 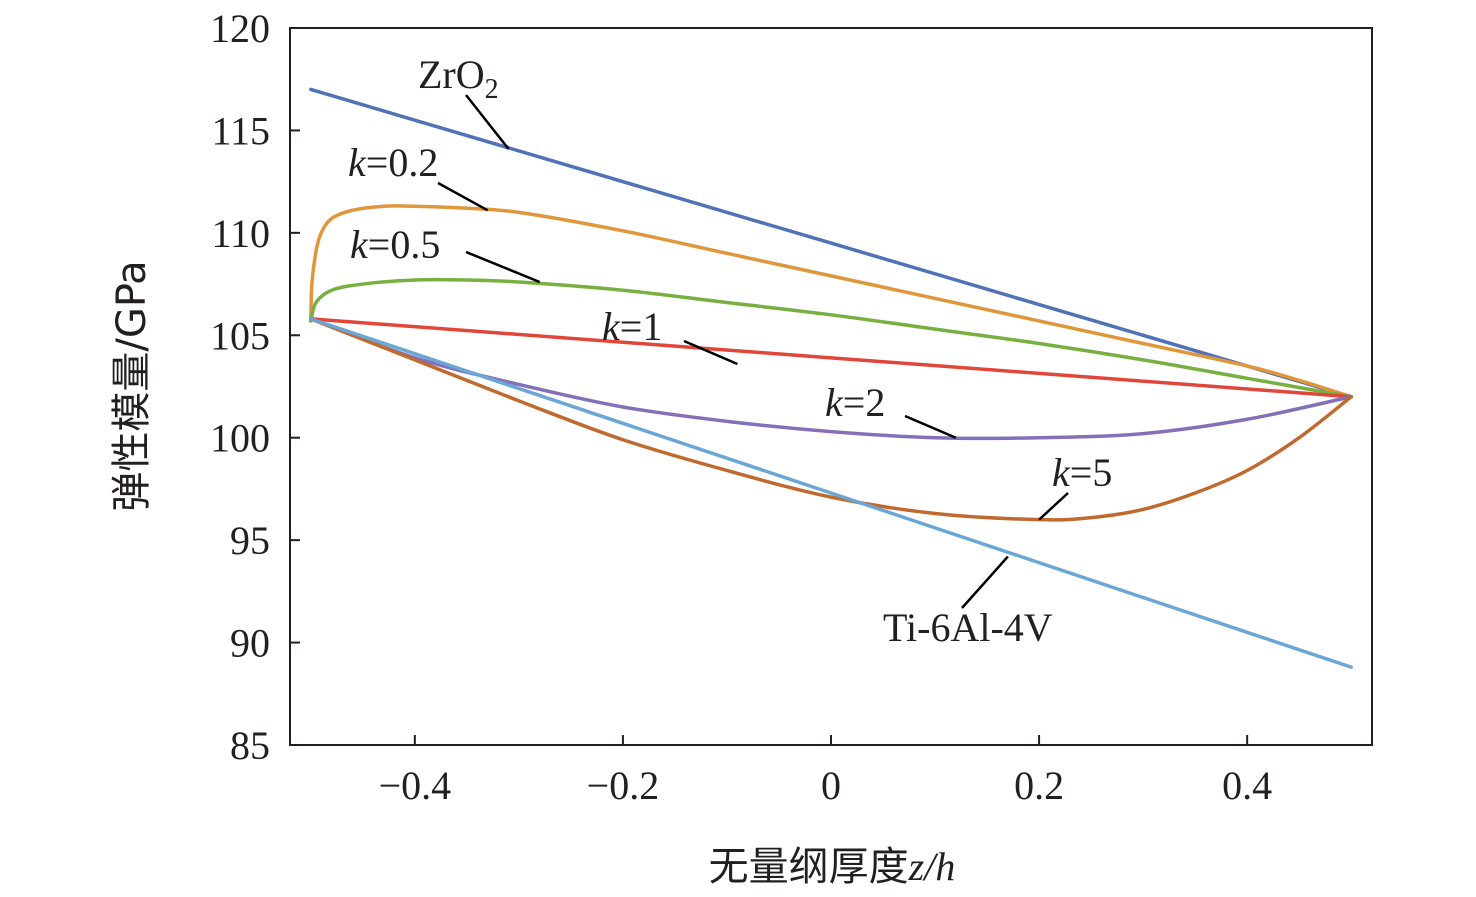 What do you see at coordinates (985, 582) in the screenshot?
I see `leader-line-ti-6al-4v` at bounding box center [985, 582].